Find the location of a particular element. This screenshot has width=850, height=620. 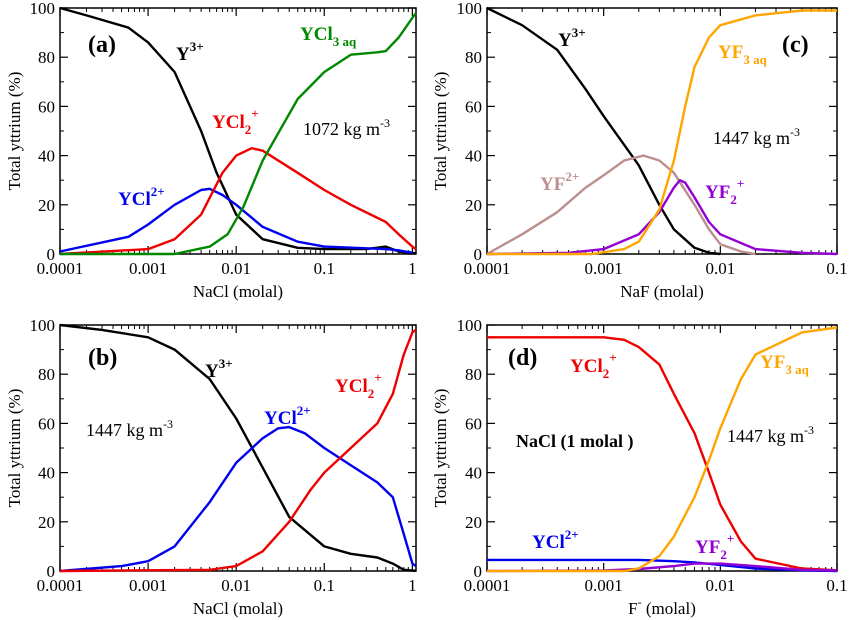

series-line-y-3- is located at coordinates (603, 131).